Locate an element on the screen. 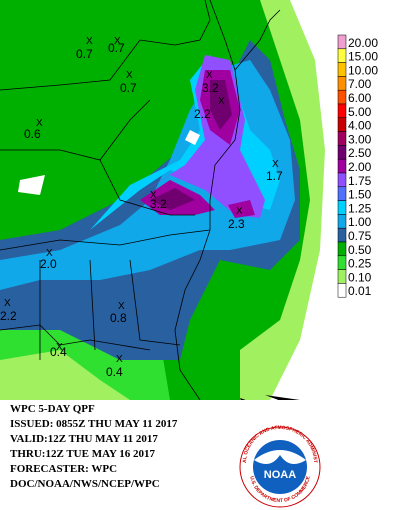 Image resolution: width=407 pixels, height=510 pixels. legend-label: 0.01 is located at coordinates (360, 291).